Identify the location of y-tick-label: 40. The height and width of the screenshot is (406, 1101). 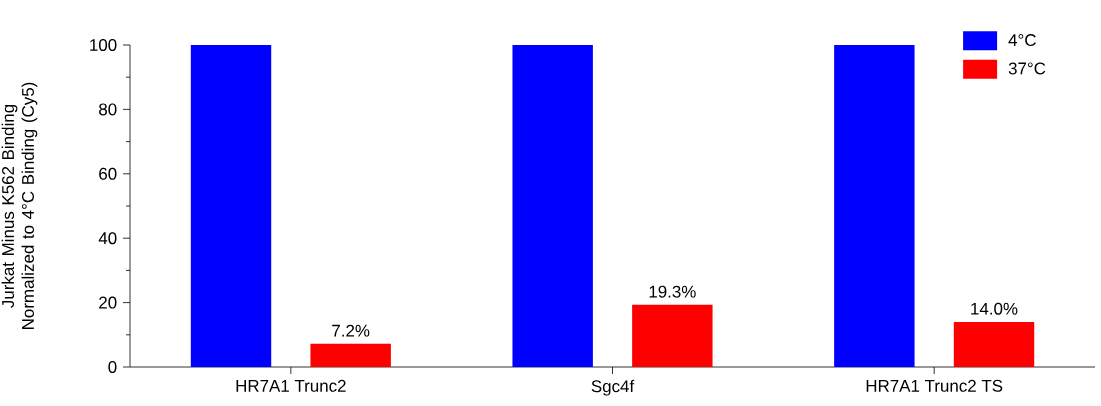
(107, 238).